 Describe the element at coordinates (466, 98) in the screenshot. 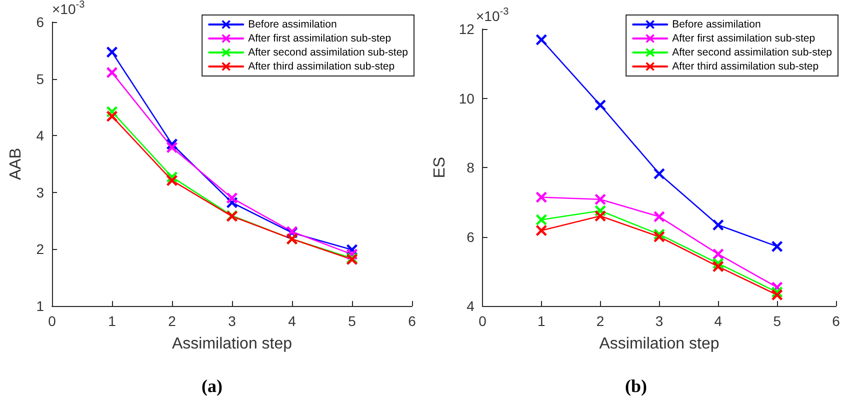

I see `y-tick-label: 10` at that location.